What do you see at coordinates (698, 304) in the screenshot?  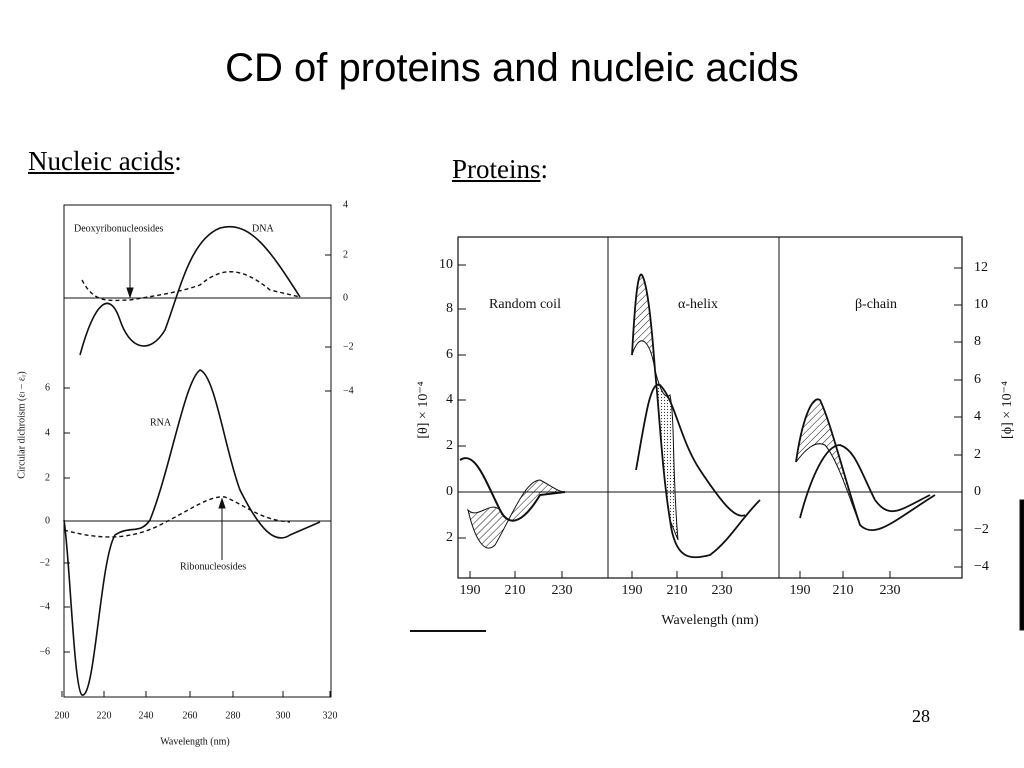 I see `label: α-helix` at bounding box center [698, 304].